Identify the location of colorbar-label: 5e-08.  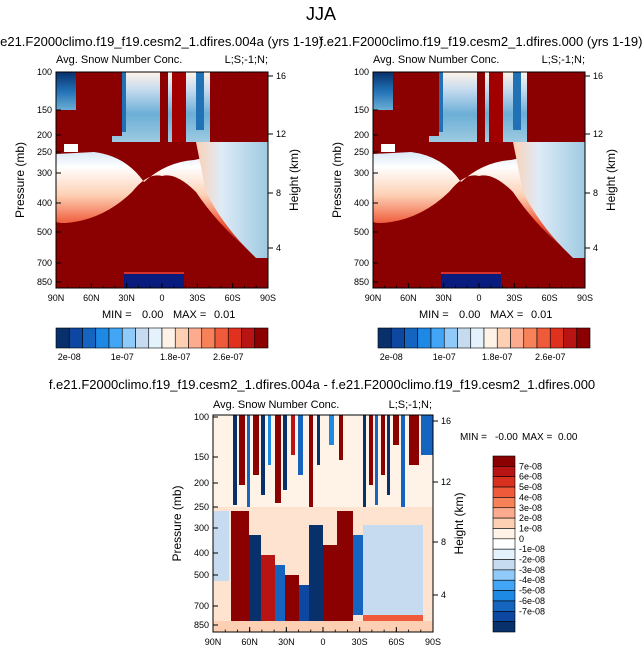
(530, 487).